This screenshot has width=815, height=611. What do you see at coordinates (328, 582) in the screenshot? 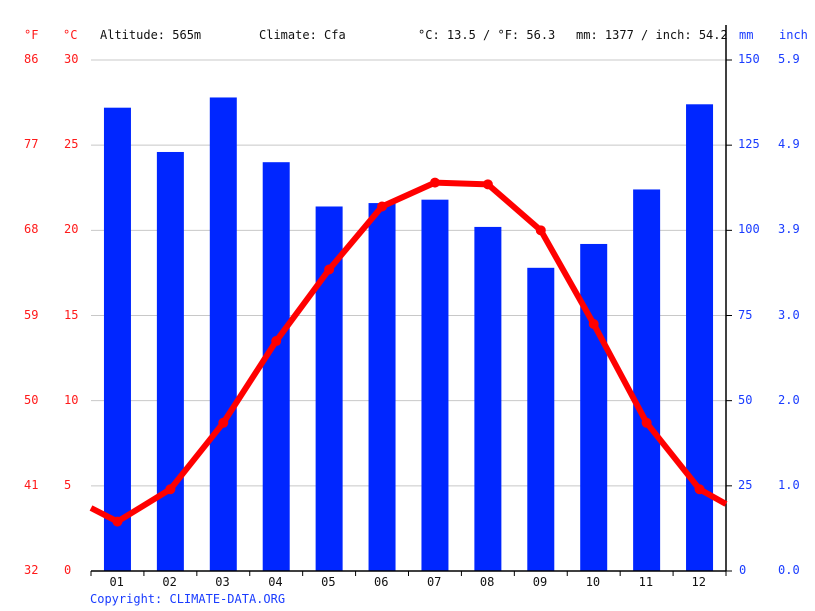
I see `month-label: 05` at bounding box center [328, 582].